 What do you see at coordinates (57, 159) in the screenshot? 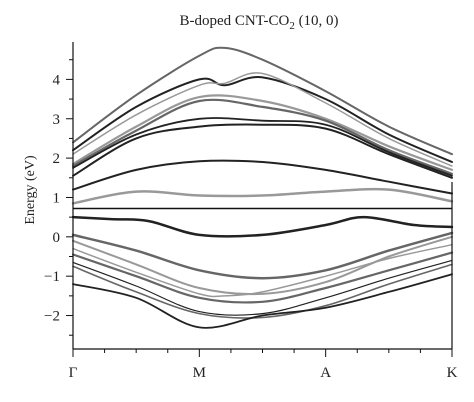
I see `y-tick-label: 2` at bounding box center [57, 159].